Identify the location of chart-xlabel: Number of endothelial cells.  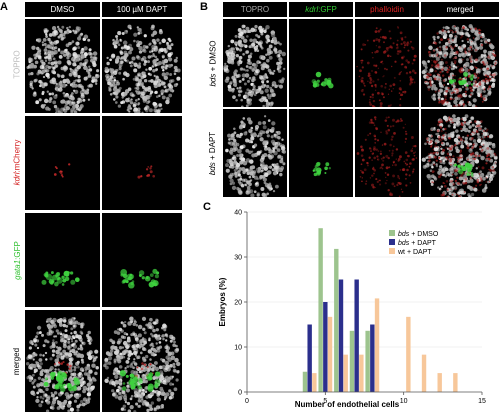
(347, 404).